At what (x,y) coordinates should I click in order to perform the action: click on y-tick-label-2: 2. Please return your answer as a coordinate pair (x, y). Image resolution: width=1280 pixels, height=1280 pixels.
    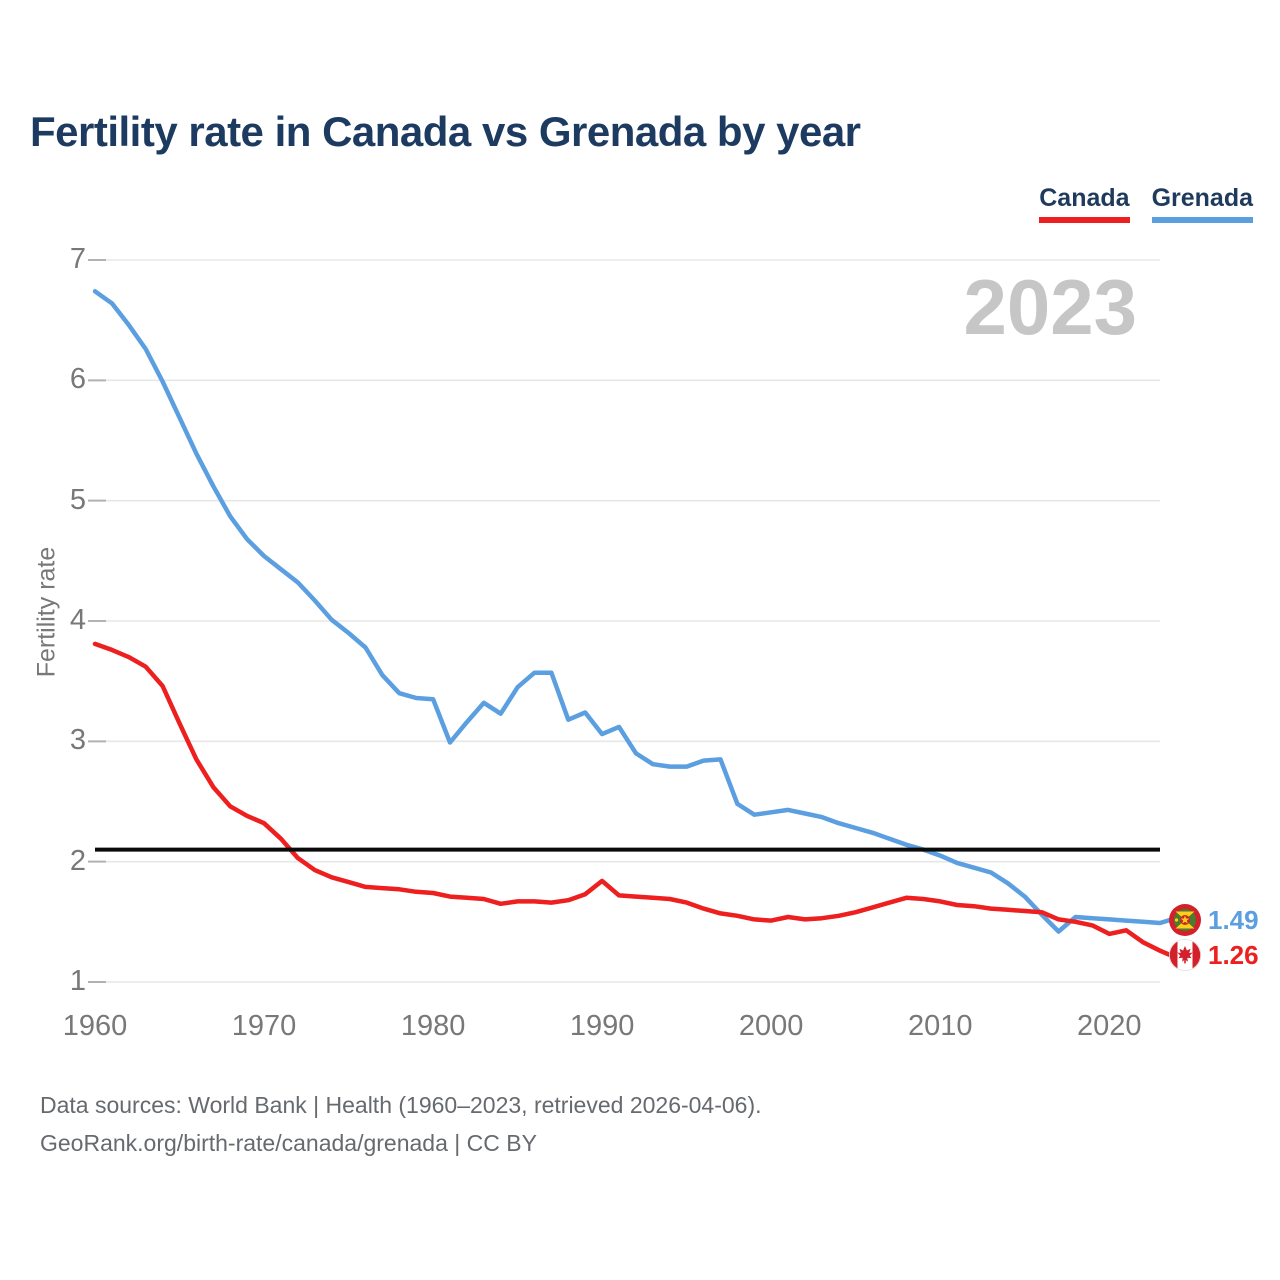
    Looking at the image, I should click on (77, 860).